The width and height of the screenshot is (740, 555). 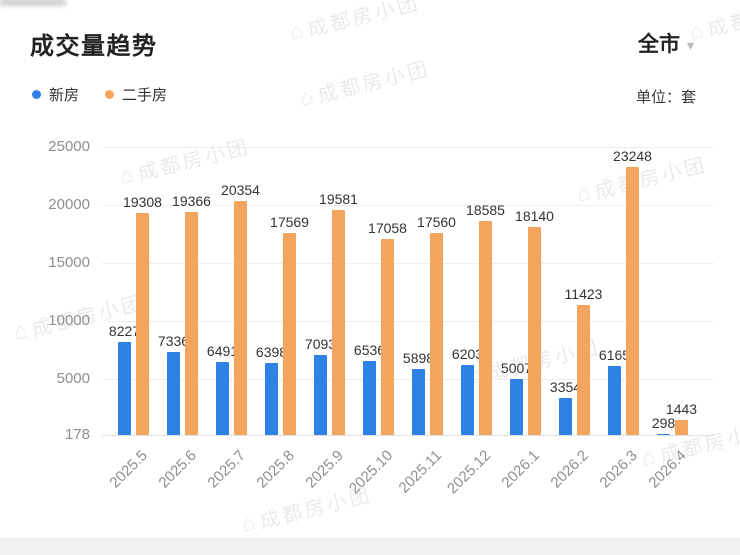 What do you see at coordinates (583, 369) in the screenshot?
I see `bar-二手房-2026.2` at bounding box center [583, 369].